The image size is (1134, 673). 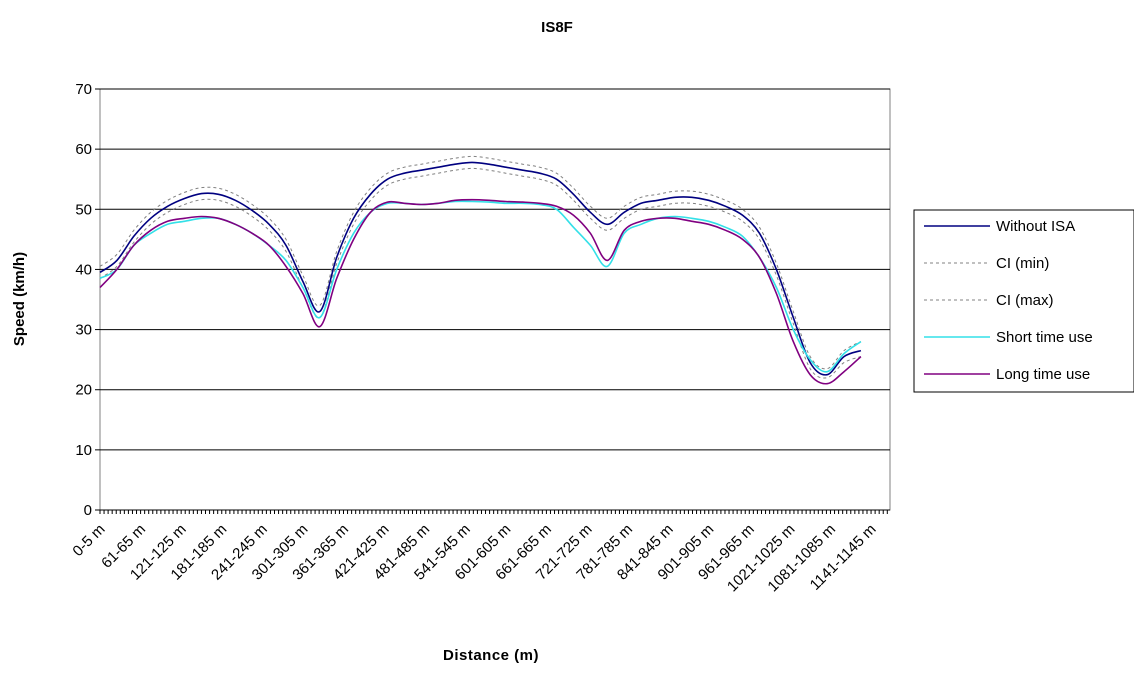 I want to click on x-axis-title: Distance (m), so click(x=491, y=655).